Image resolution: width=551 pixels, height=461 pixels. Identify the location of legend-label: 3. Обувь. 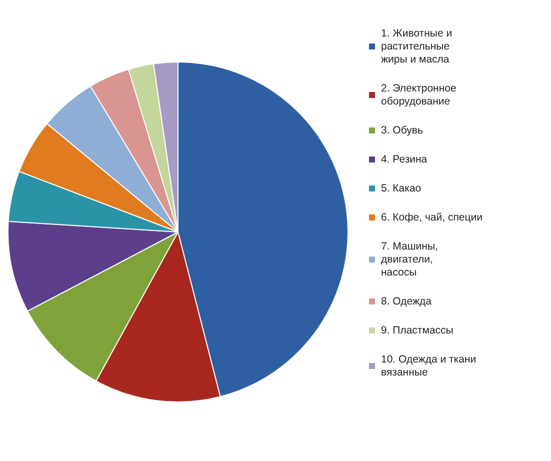
(402, 130).